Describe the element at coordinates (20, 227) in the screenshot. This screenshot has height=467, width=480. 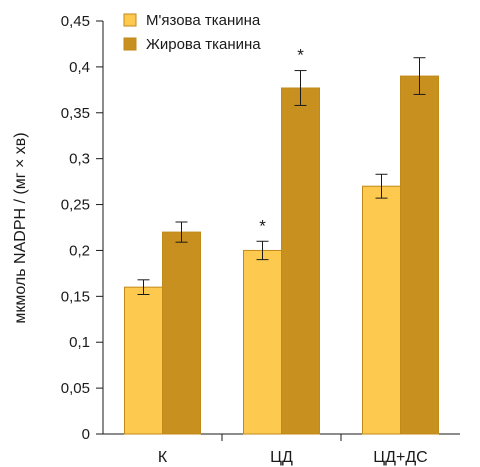
I see `y-axis-title: мкмоль NADPH / (мг × хв)` at that location.